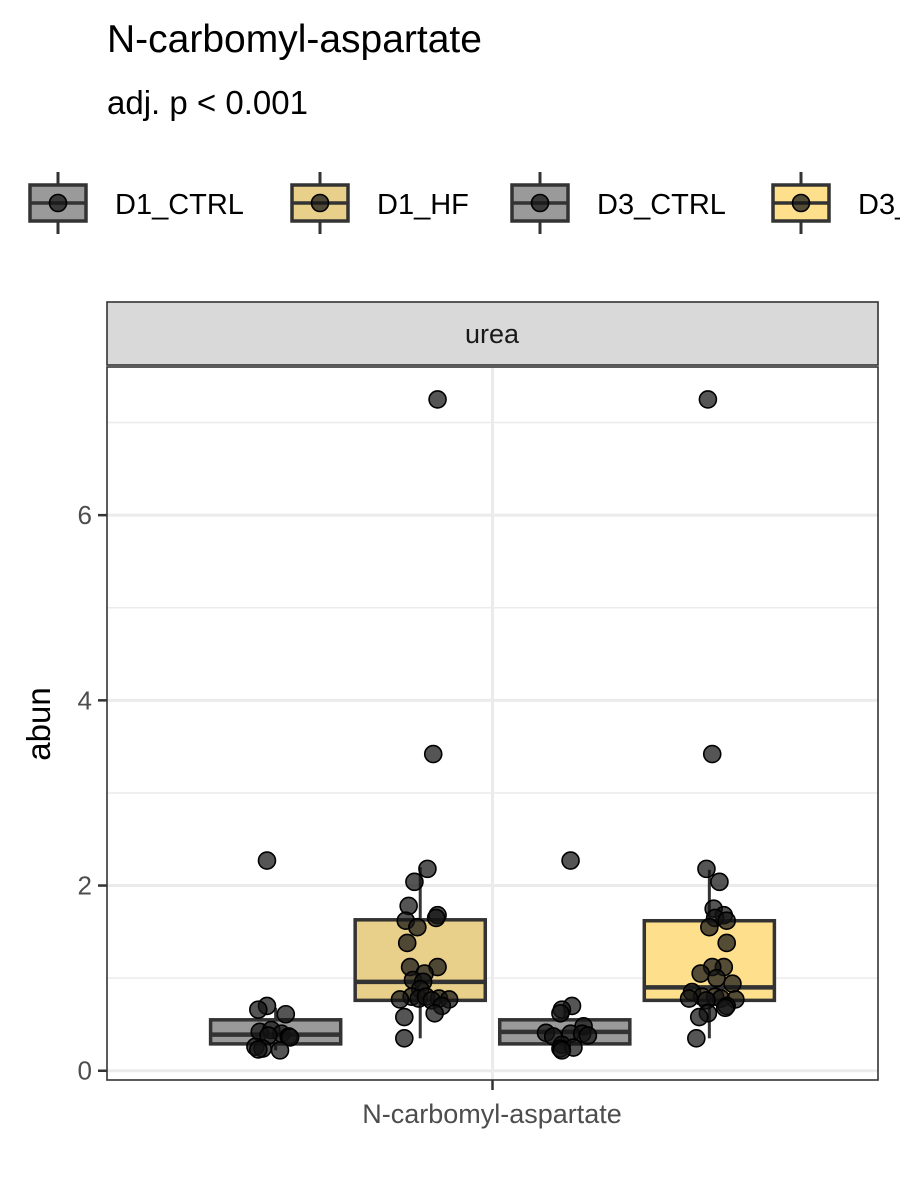 The height and width of the screenshot is (1200, 900). What do you see at coordinates (835, 203) in the screenshot?
I see `legend-item-d3-hf: D3_HF` at bounding box center [835, 203].